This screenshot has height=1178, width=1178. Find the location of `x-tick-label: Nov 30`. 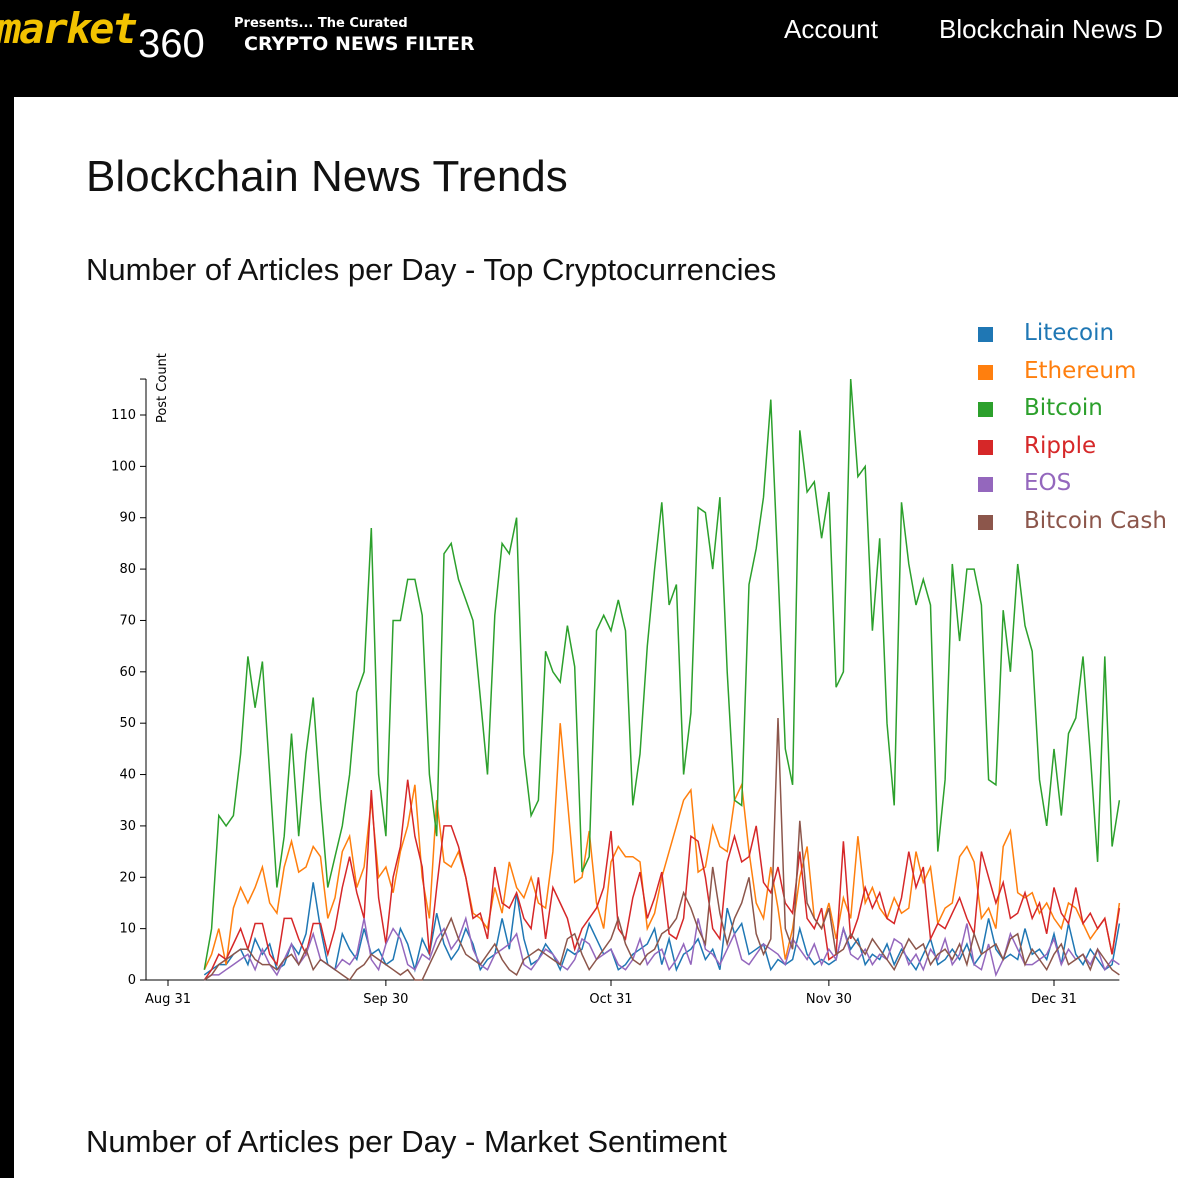

x-tick-label: Nov 30 is located at coordinates (829, 999).